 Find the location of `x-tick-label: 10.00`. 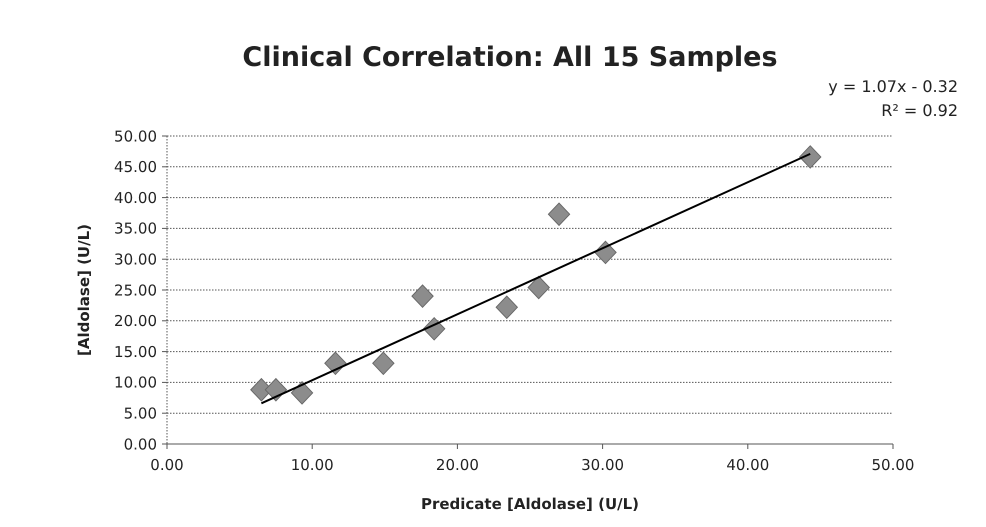

x-tick-label: 10.00 is located at coordinates (312, 465).